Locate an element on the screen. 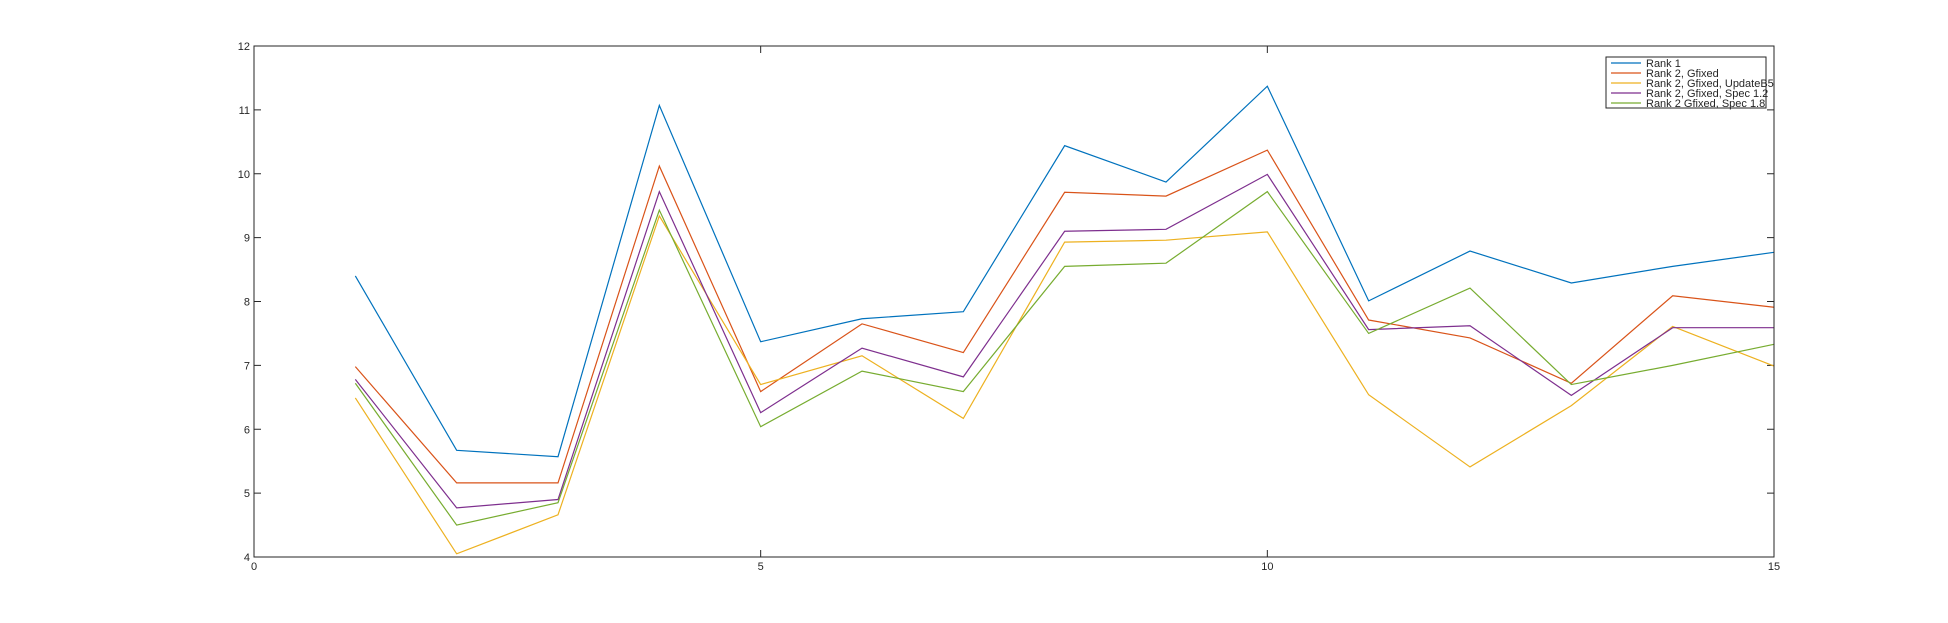 The image size is (1948, 623). x-tick-label: 0 is located at coordinates (254, 567).